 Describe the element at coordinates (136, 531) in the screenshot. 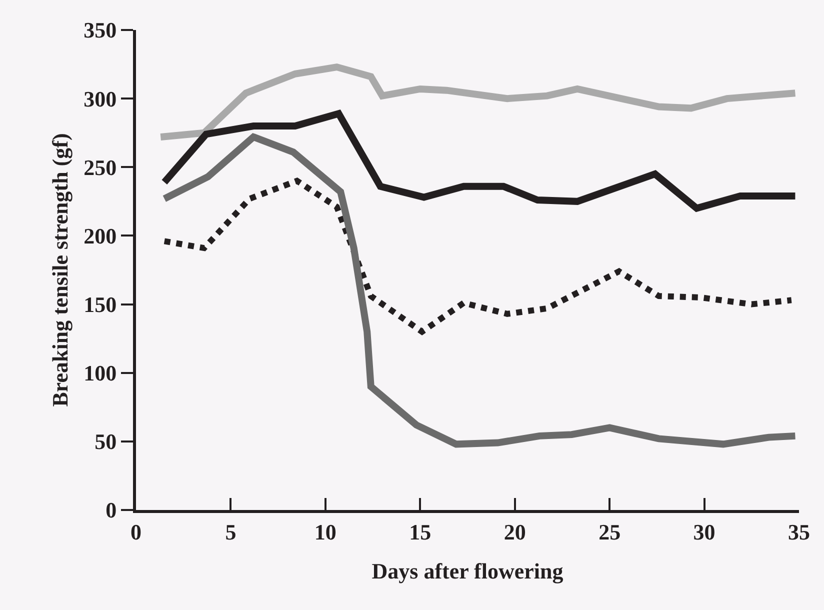

I see `x-tick-label: 0` at that location.